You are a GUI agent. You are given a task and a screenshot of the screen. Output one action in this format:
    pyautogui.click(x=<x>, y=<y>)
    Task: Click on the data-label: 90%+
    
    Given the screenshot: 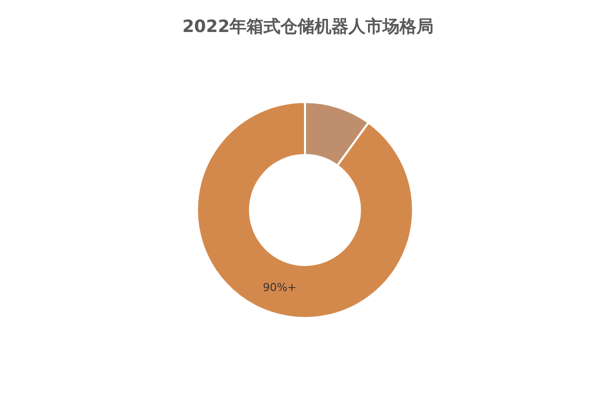 What is the action you would take?
    pyautogui.click(x=279, y=287)
    